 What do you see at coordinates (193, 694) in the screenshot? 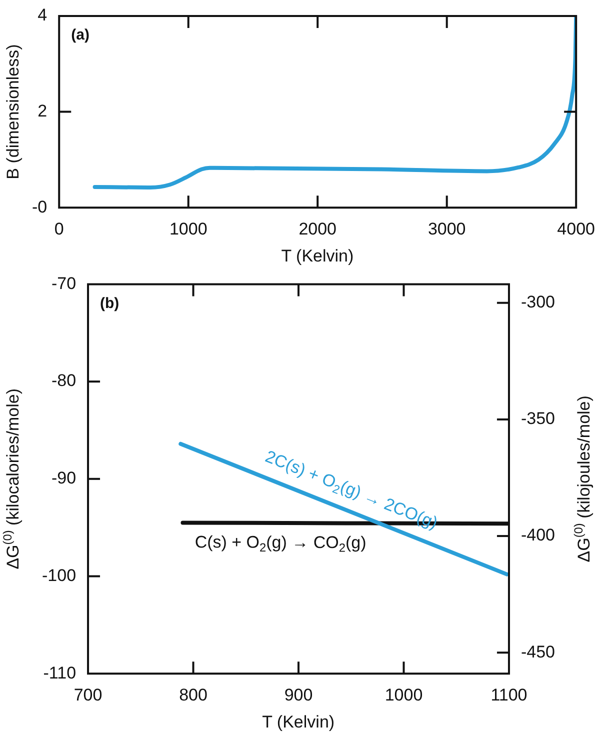
I see `x-tick-label: 800` at bounding box center [193, 694].